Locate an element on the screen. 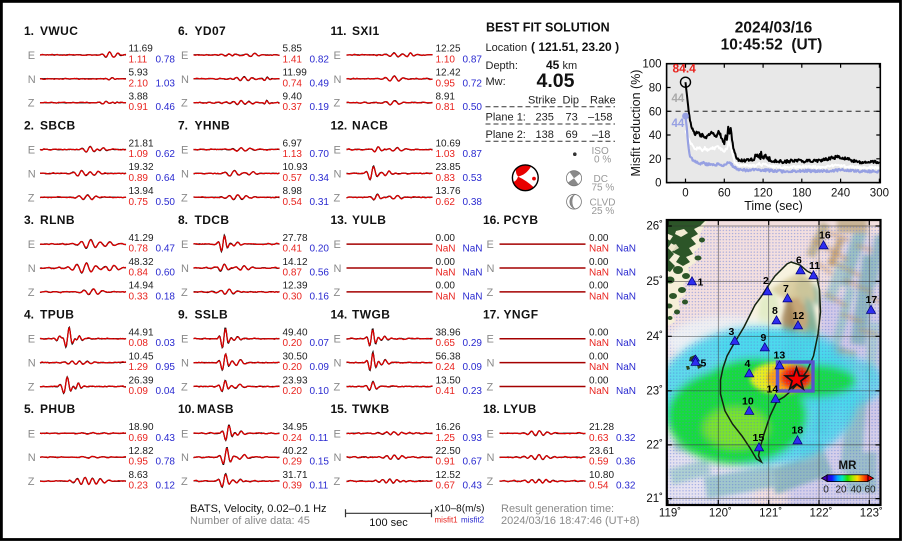 The height and width of the screenshot is (541, 902). svg-text: 0.43 is located at coordinates (473, 486).